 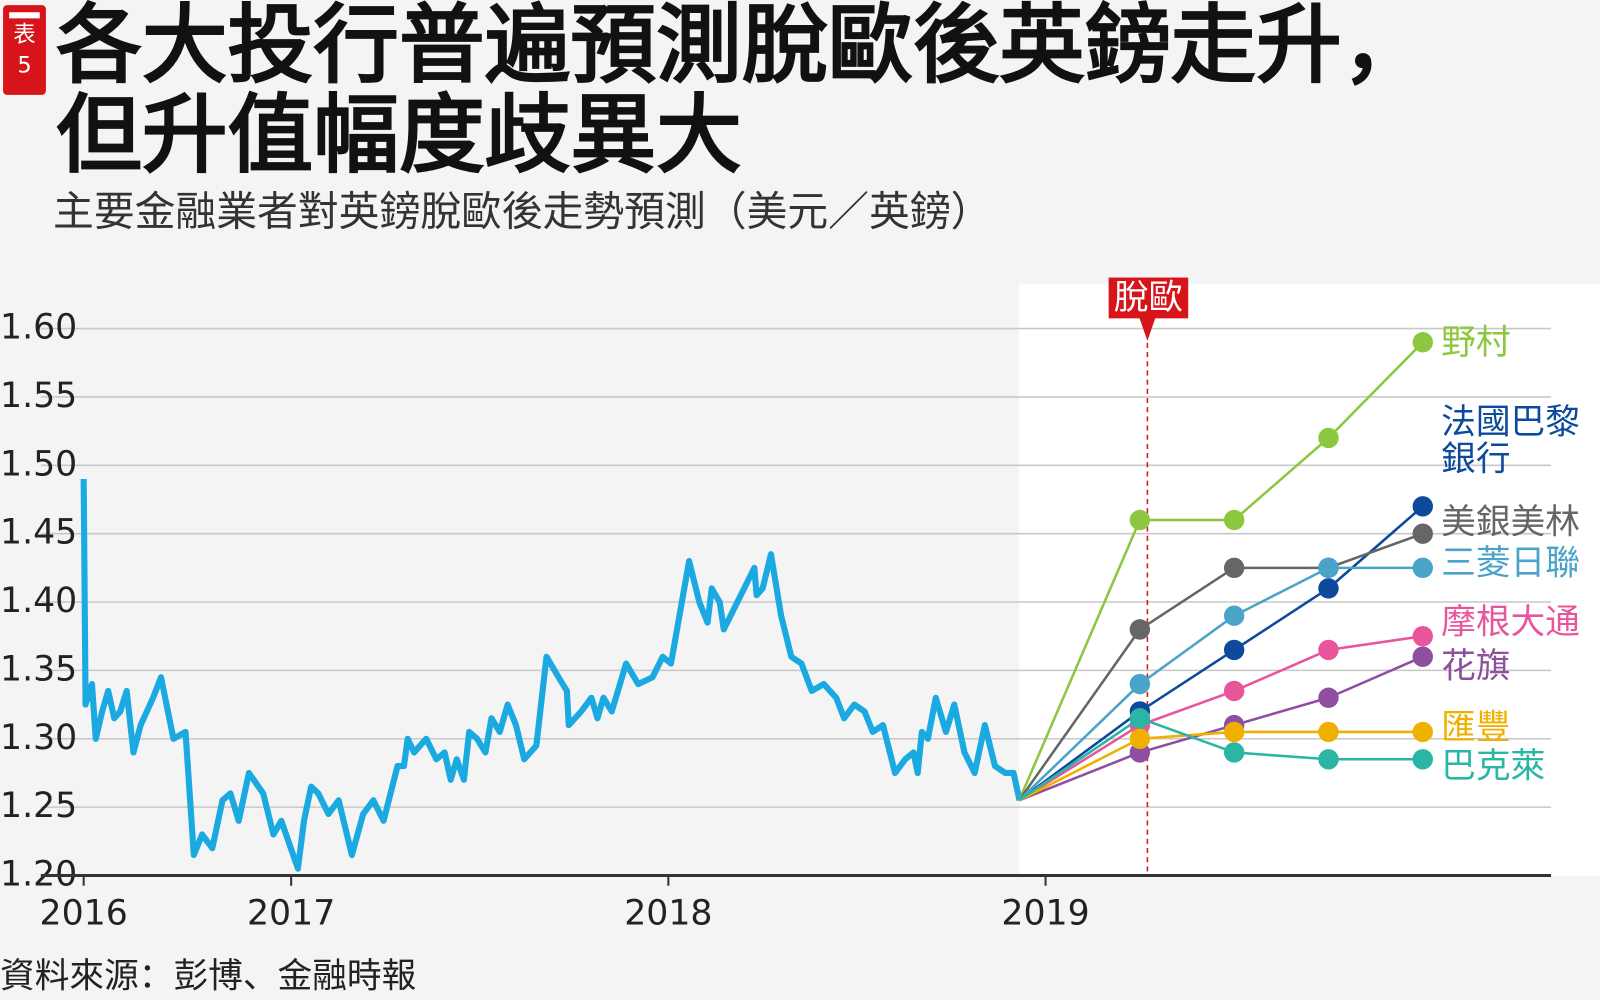 I want to click on series-label: 花旗, so click(x=1476, y=667).